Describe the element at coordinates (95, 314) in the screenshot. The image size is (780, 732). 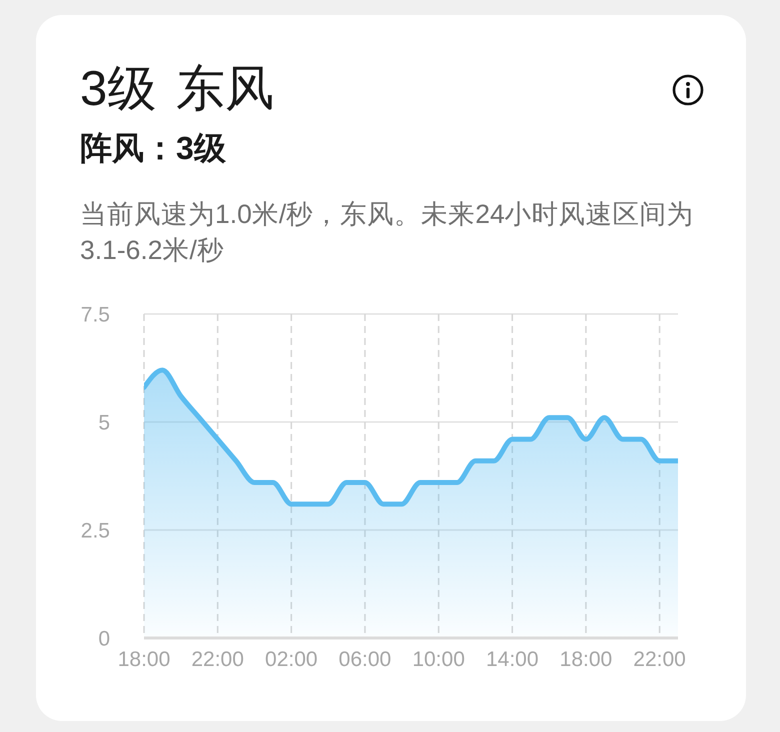
I see `y-tick-label: 7.5` at that location.